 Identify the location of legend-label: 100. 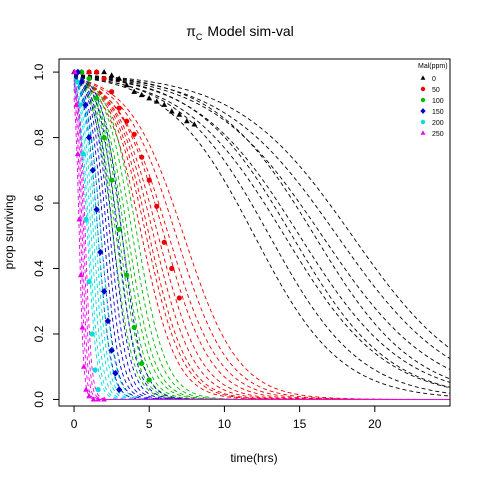
(438, 101).